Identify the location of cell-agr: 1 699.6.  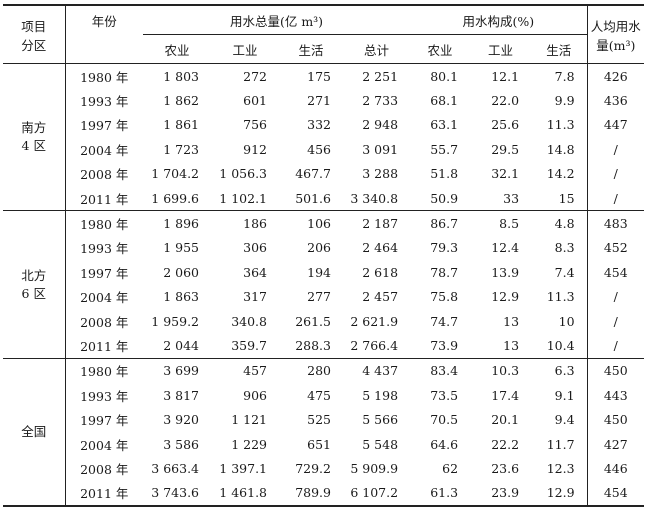
(177, 198).